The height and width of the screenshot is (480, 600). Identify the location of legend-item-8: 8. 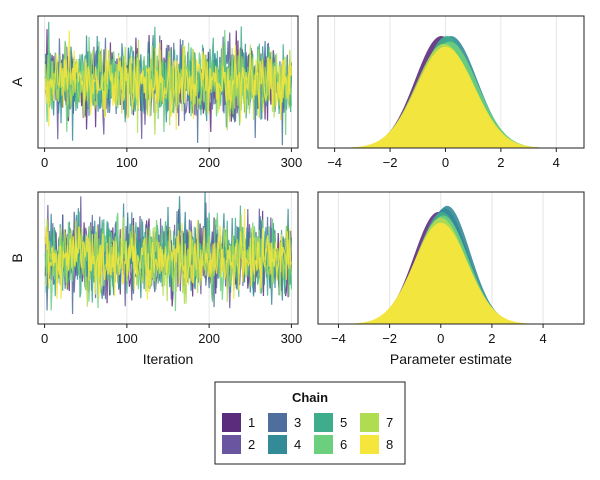
(376, 444).